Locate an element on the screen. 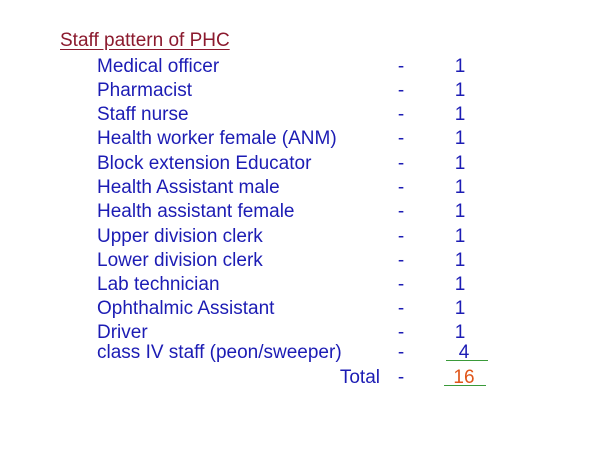  staff-row: Health worker female (ANM) - 1 is located at coordinates (301, 140).